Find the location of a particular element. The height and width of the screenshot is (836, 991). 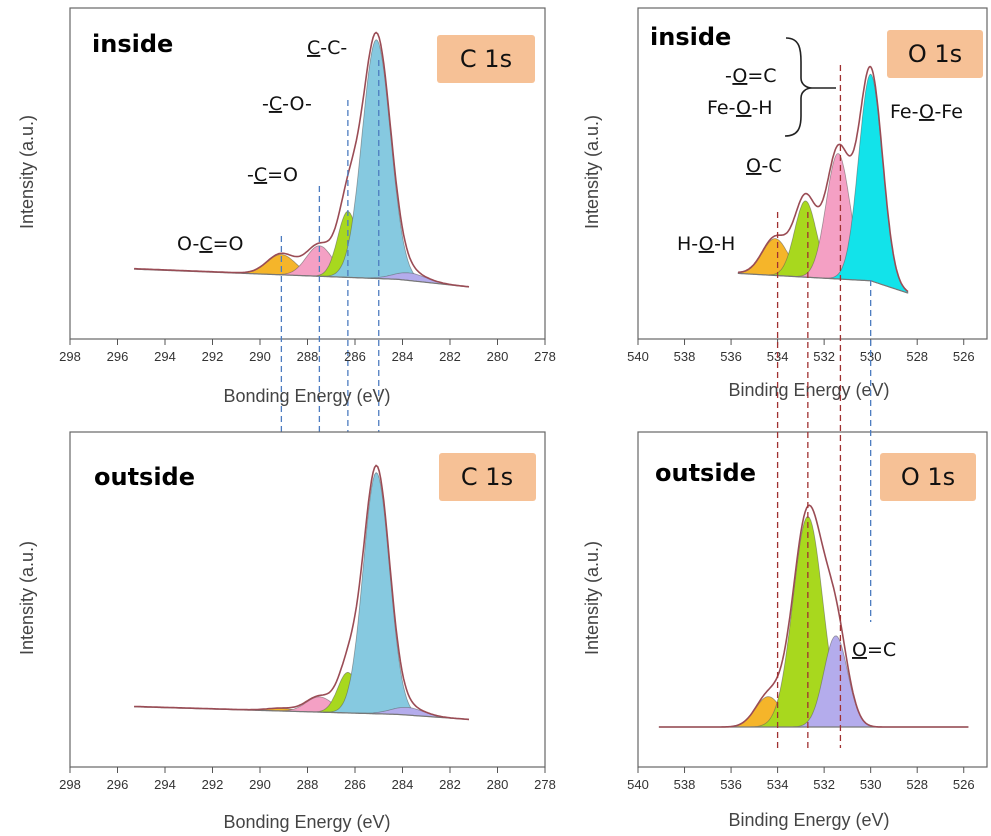

label-fe-o-h: Fe-O-H is located at coordinates (740, 108).